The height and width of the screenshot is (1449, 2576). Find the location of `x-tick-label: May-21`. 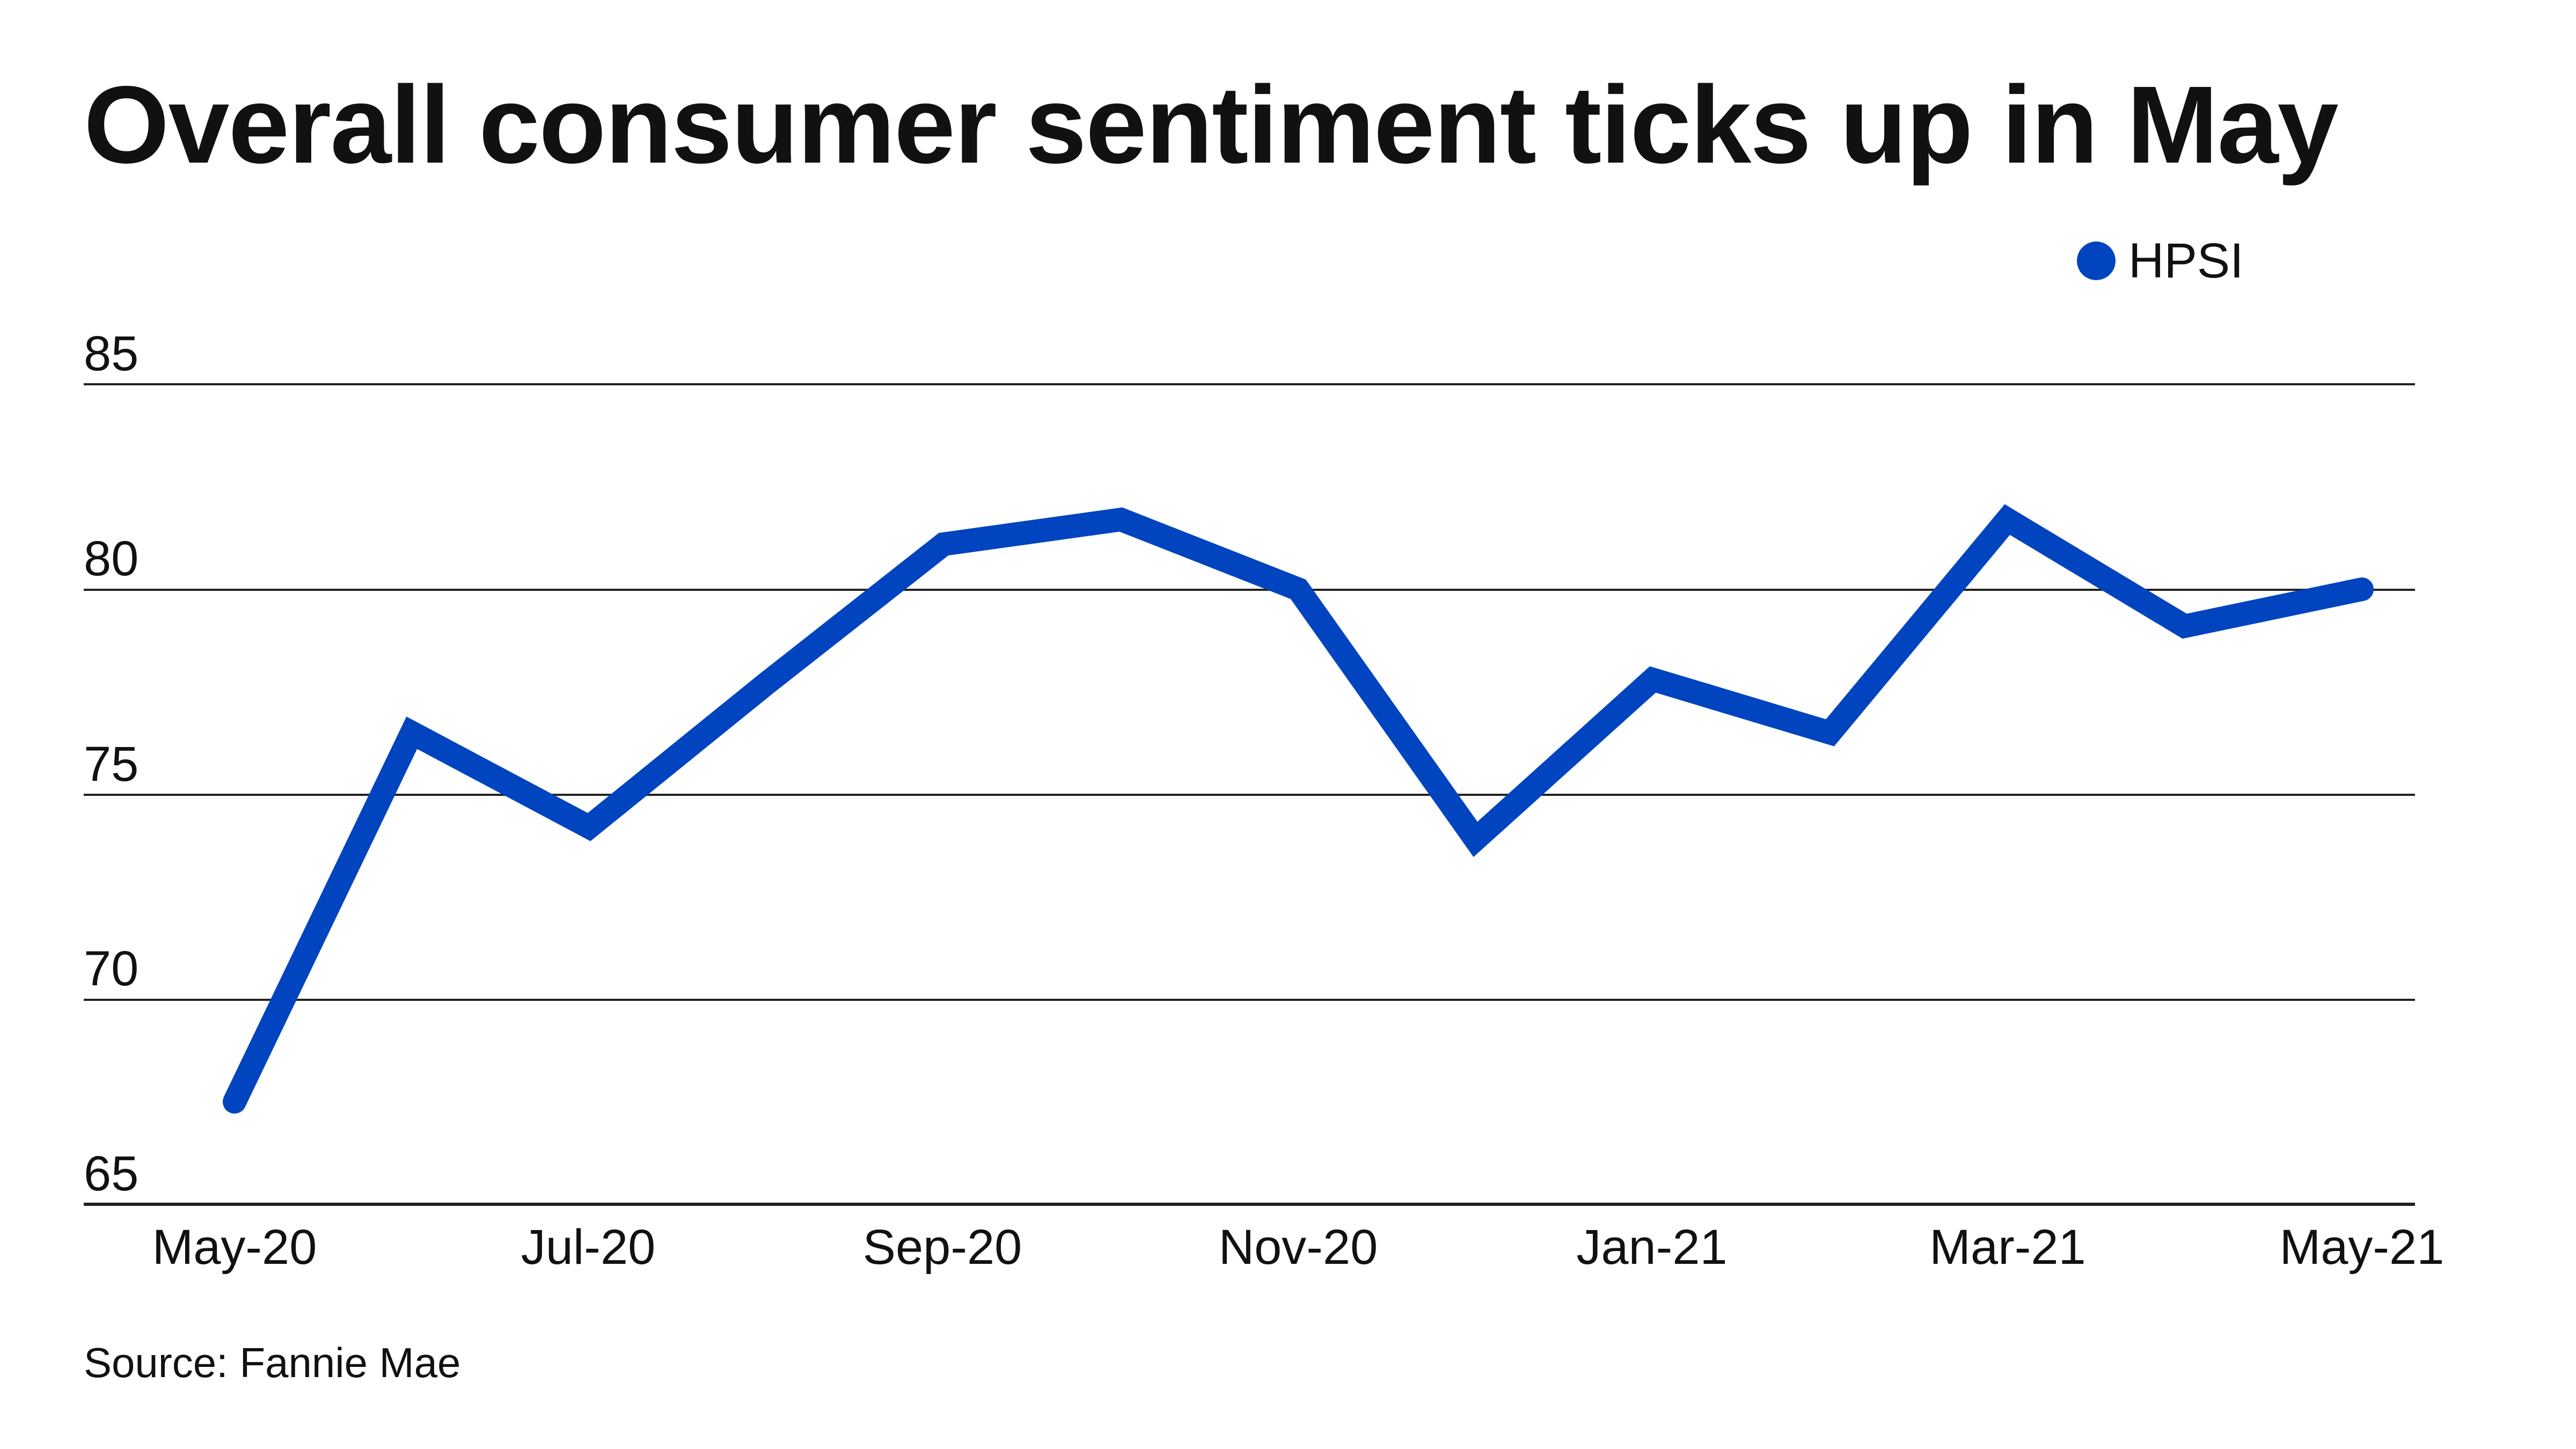

x-tick-label: May-21 is located at coordinates (2362, 1247).